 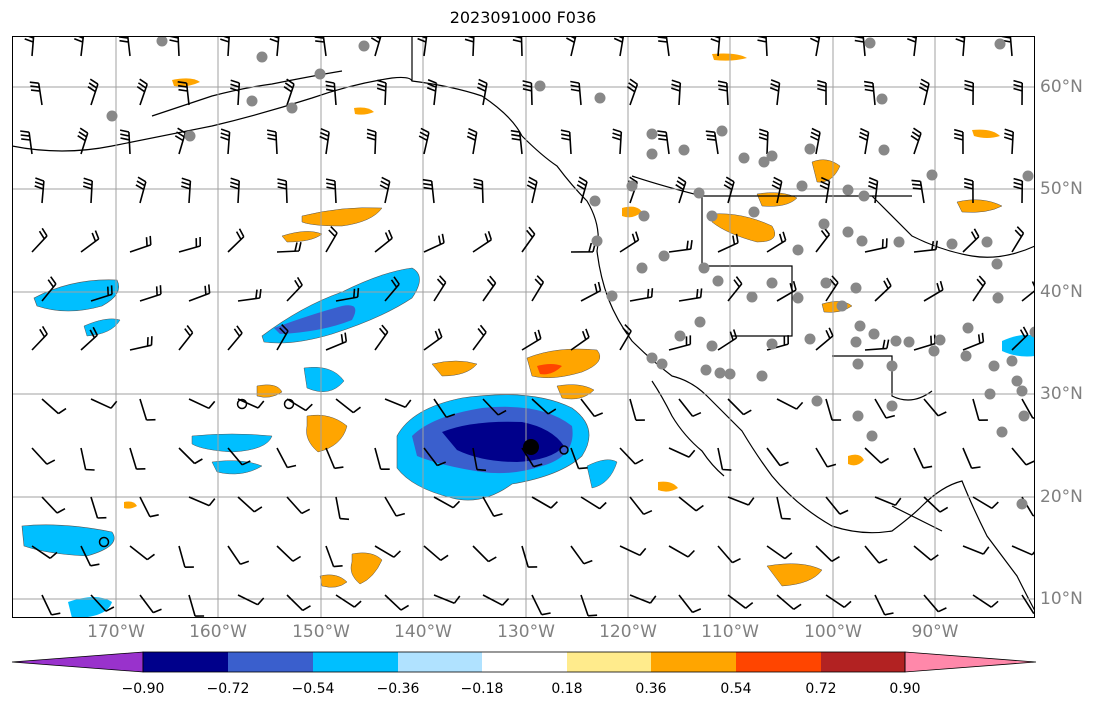 I want to click on lat-label: 30°N, so click(x=1061, y=394).